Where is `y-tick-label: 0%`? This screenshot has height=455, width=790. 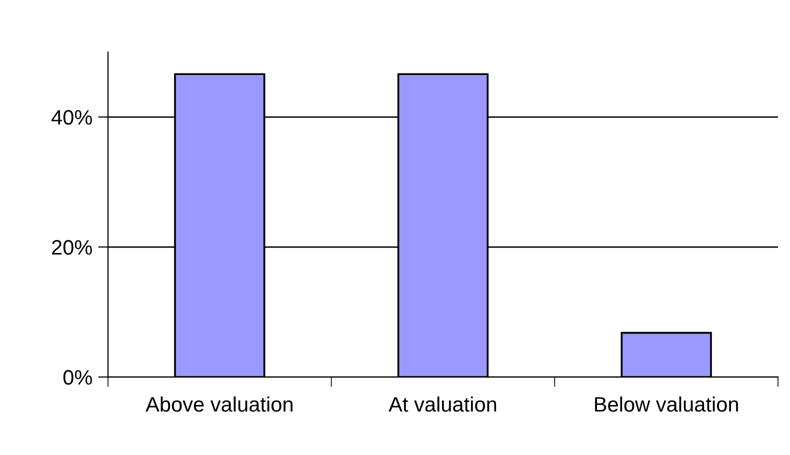
y-tick-label: 0% is located at coordinates (77, 377).